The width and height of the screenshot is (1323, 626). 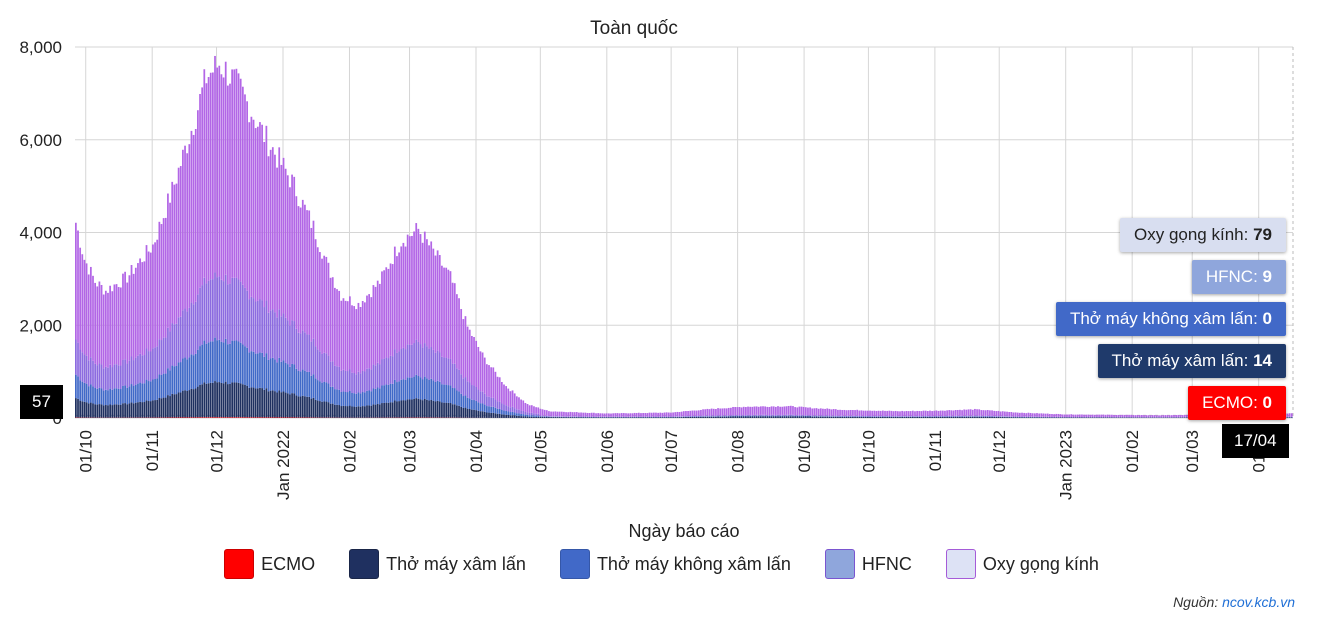 I want to click on legend-item: Thở máy xâm lấn, so click(x=437, y=564).